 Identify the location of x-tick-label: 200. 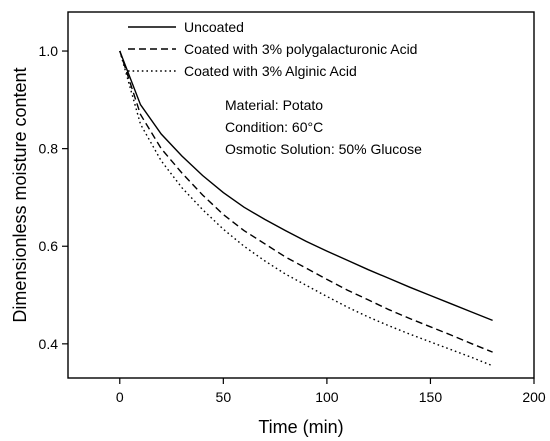
(534, 397).